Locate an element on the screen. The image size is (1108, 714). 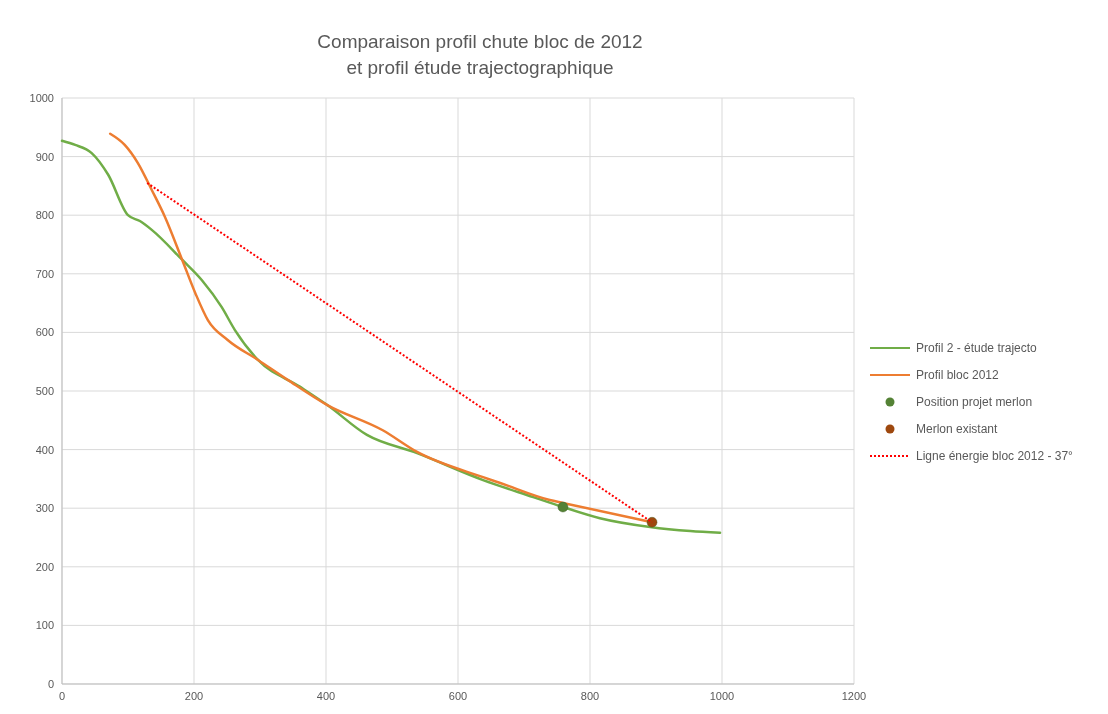
x-tick-label: 200 is located at coordinates (194, 696).